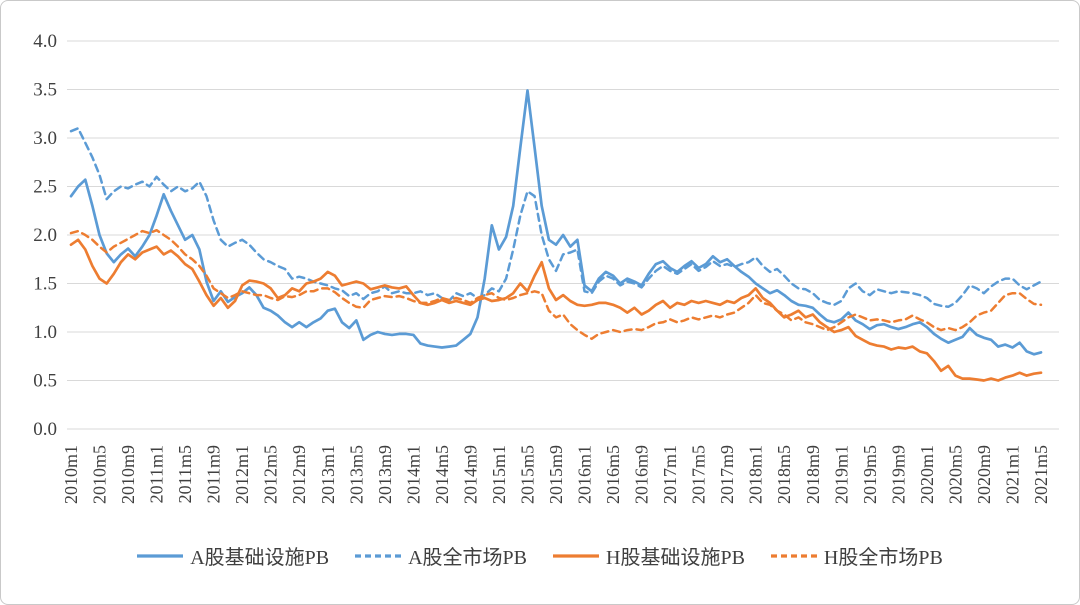  I want to click on x-axis-tick-label: 2020m5, so click(955, 474).